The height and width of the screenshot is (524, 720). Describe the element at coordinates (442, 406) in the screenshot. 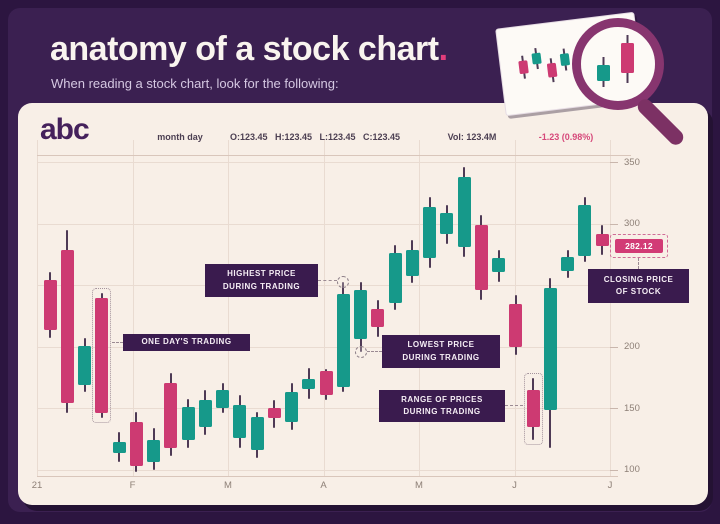

I see `callout-price-range: RANGE OF PRICES DURING TRADING` at that location.